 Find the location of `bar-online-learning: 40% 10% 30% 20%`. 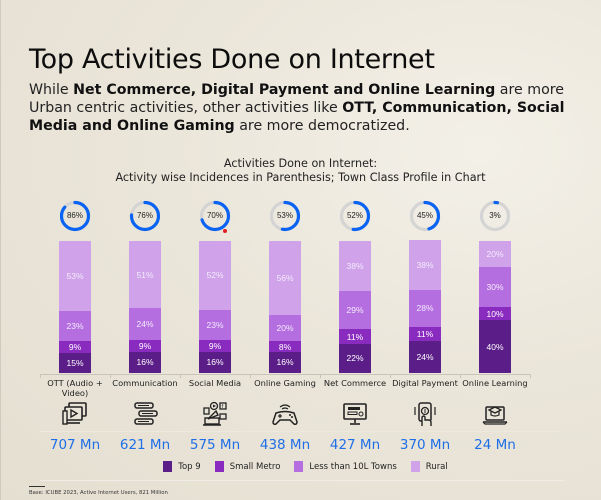

bar-online-learning: 40% 10% 30% 20% is located at coordinates (495, 307).